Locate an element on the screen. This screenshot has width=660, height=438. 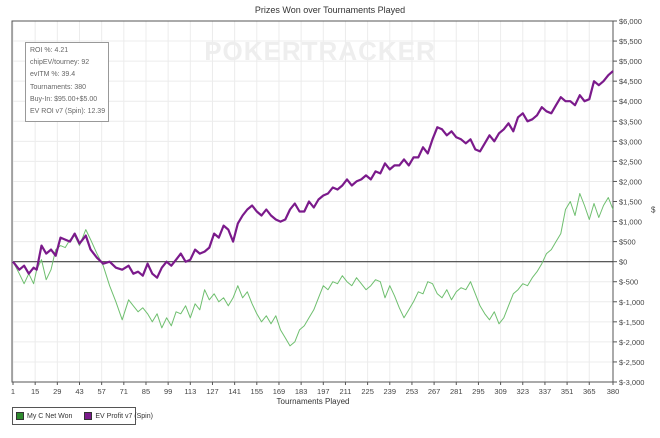
legend-item-ev-profit: EV Profit v7 (Spin) is located at coordinates (118, 416).